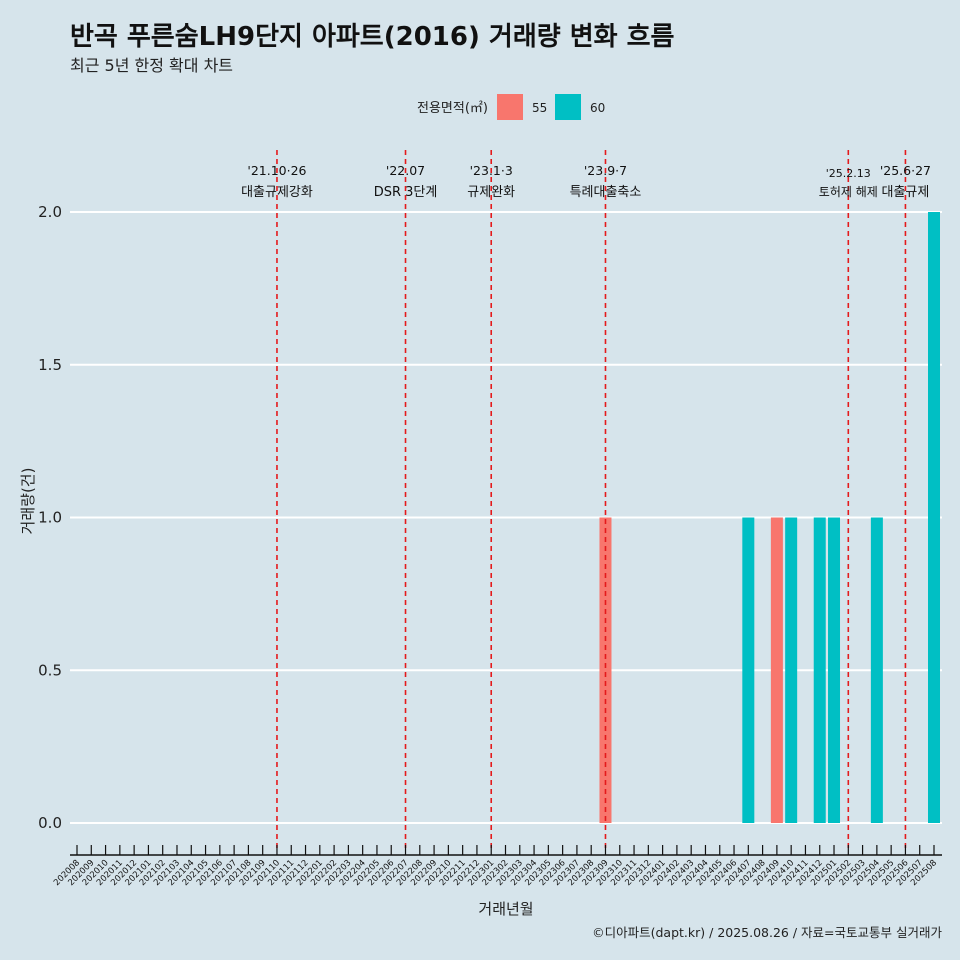 The image size is (960, 960). I want to click on event-text-label: 특례대출축소, so click(606, 192).